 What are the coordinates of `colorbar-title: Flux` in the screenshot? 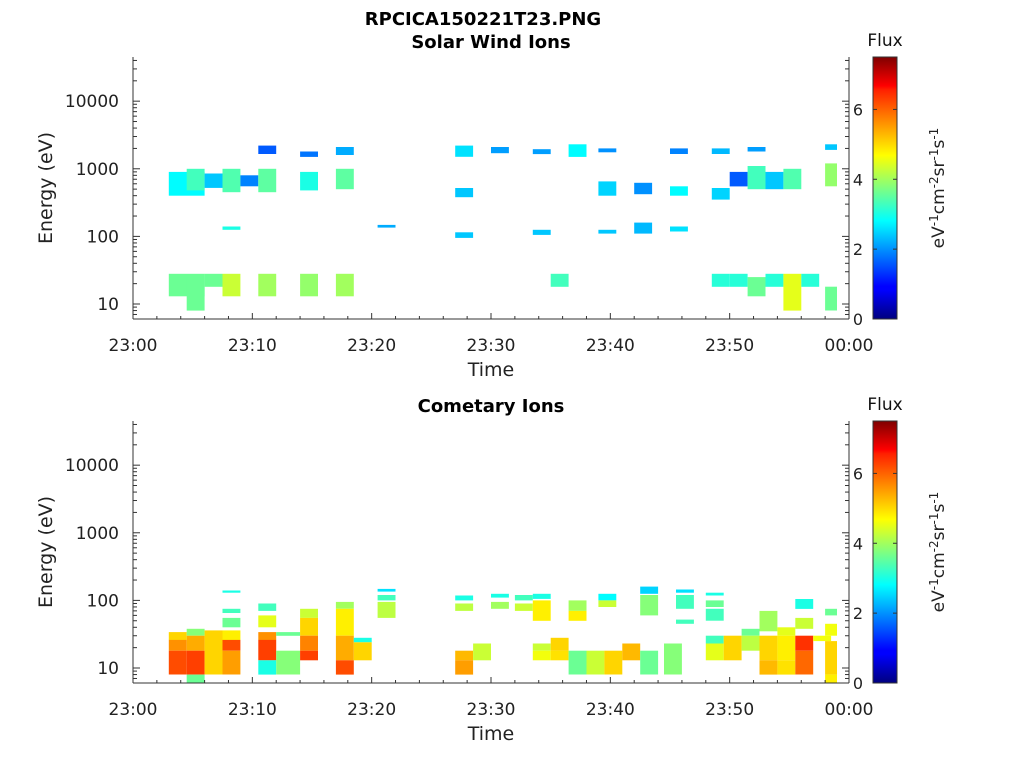 It's located at (884, 41).